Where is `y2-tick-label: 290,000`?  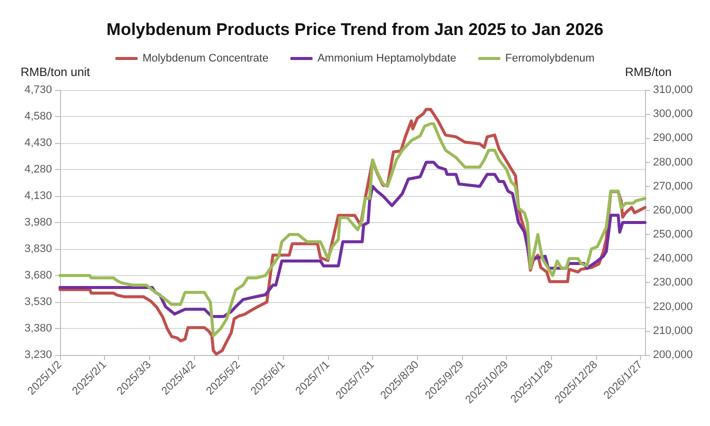
y2-tick-label: 290,000 is located at coordinates (673, 138).